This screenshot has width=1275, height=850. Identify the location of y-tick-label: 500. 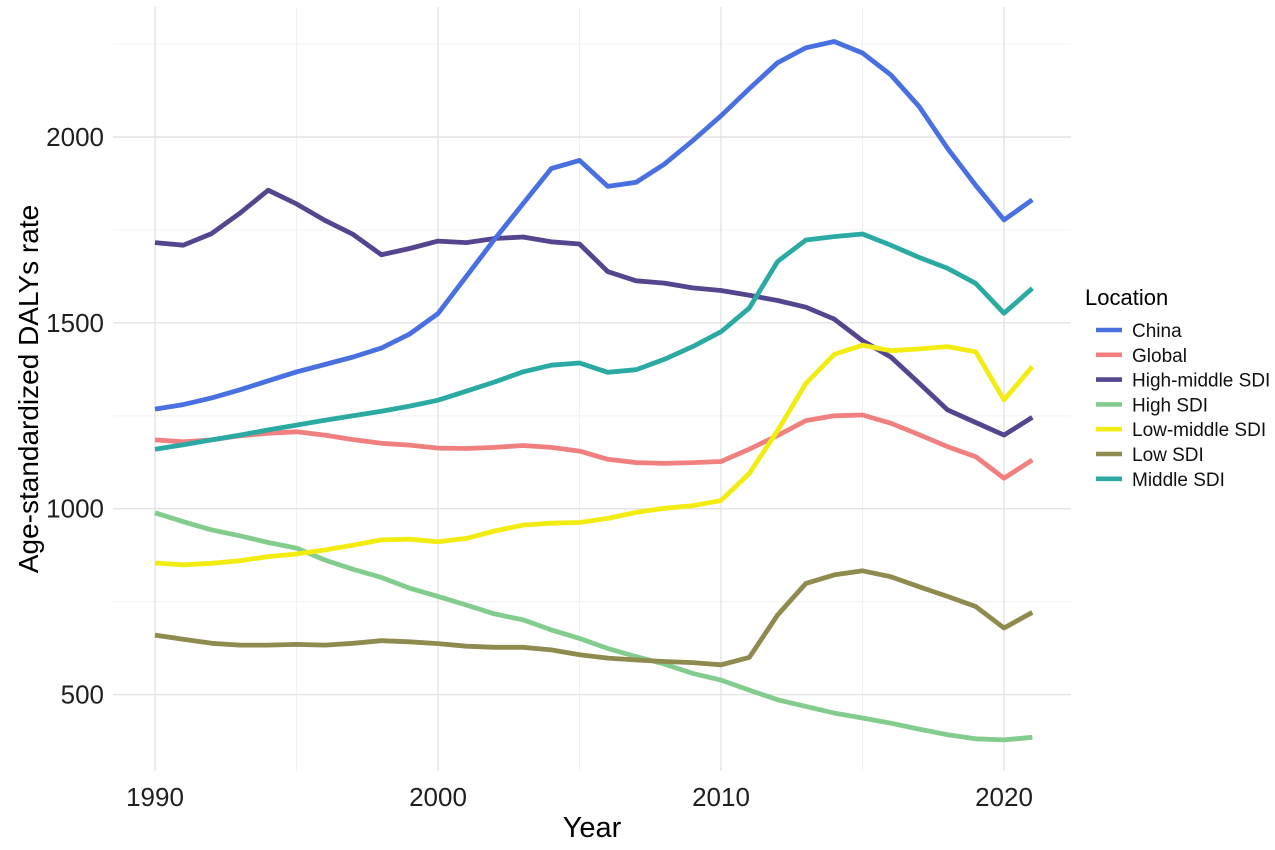
(82, 695).